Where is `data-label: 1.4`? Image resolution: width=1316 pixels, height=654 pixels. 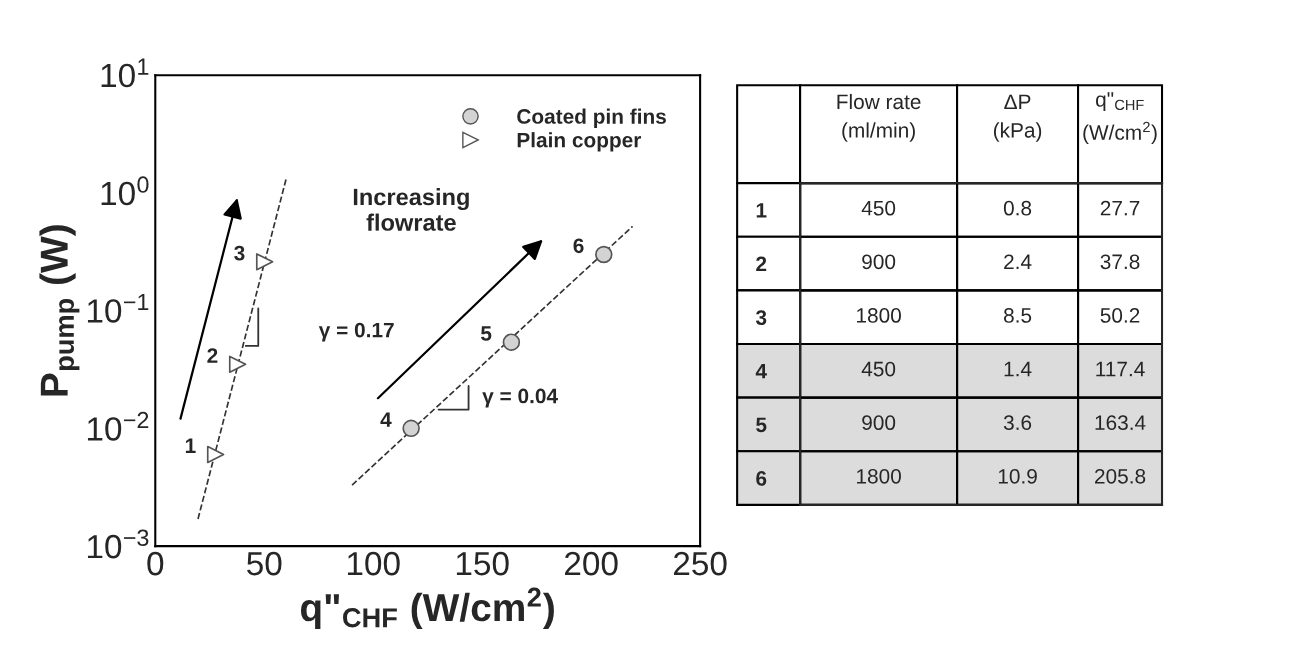
data-label: 1.4 is located at coordinates (1018, 369).